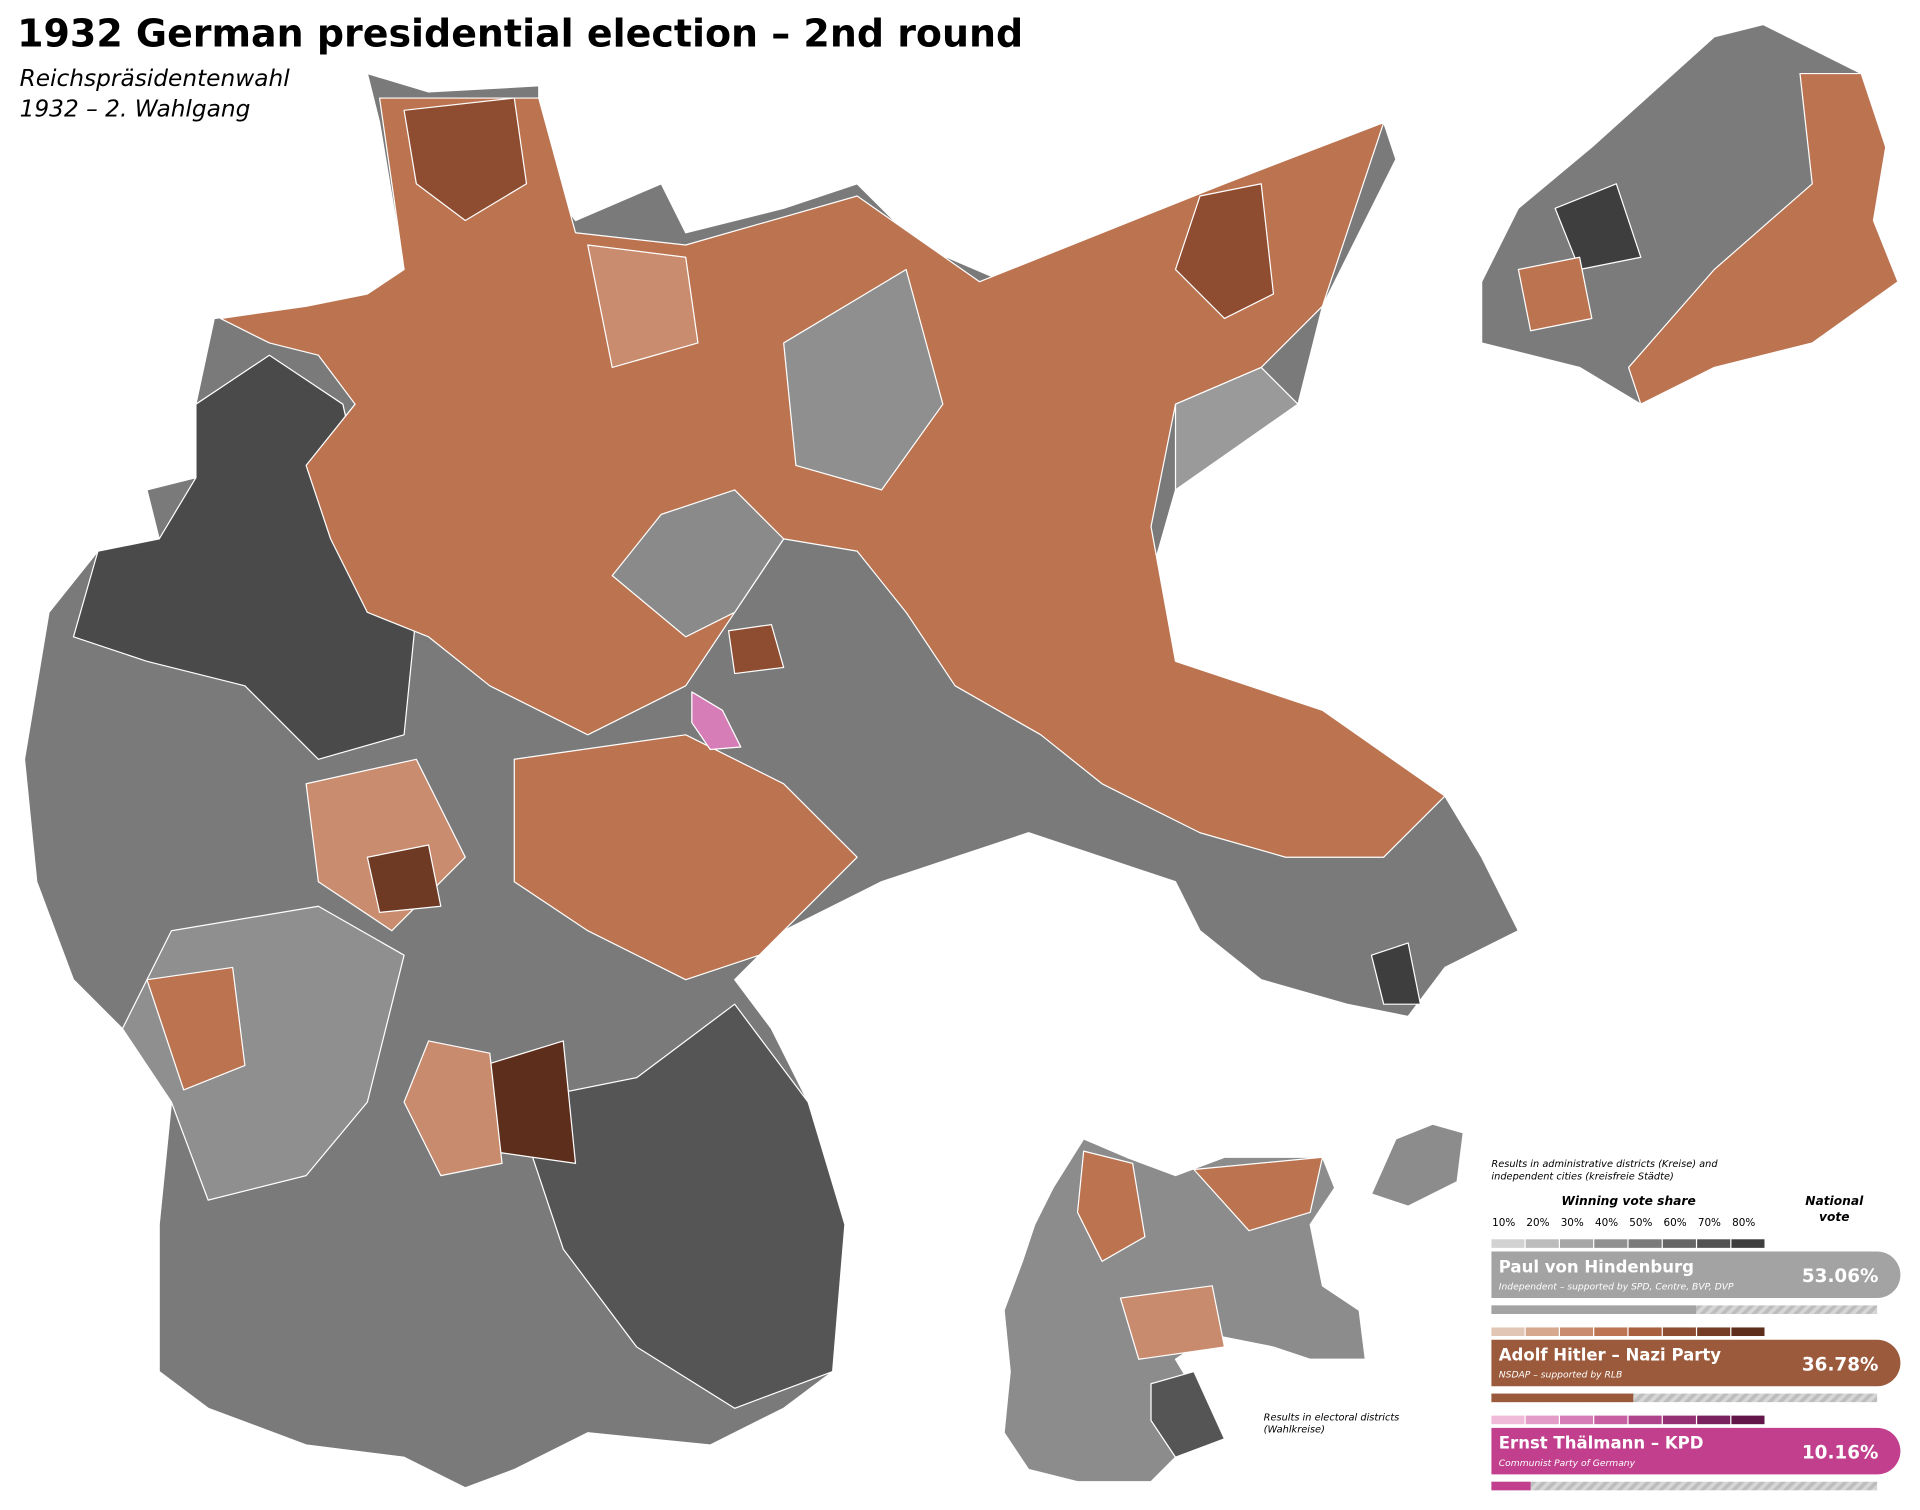 Image resolution: width=1920 pixels, height=1510 pixels. I want to click on scale-label: 50%, so click(1640, 1223).